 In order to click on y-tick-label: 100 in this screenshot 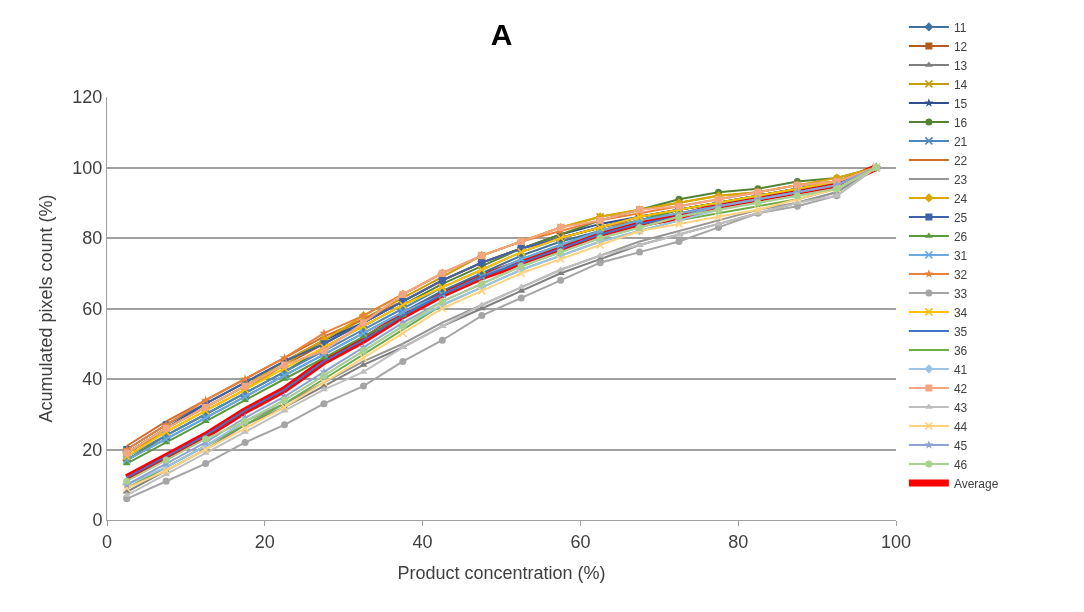, I will do `click(87, 167)`.